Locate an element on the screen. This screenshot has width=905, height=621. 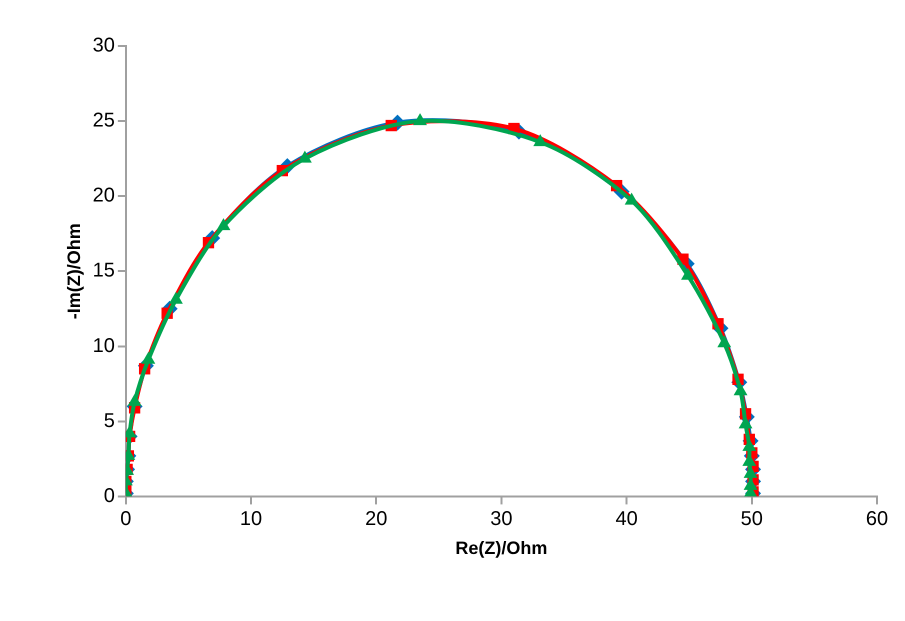
x-tick-label: 60 is located at coordinates (877, 519).